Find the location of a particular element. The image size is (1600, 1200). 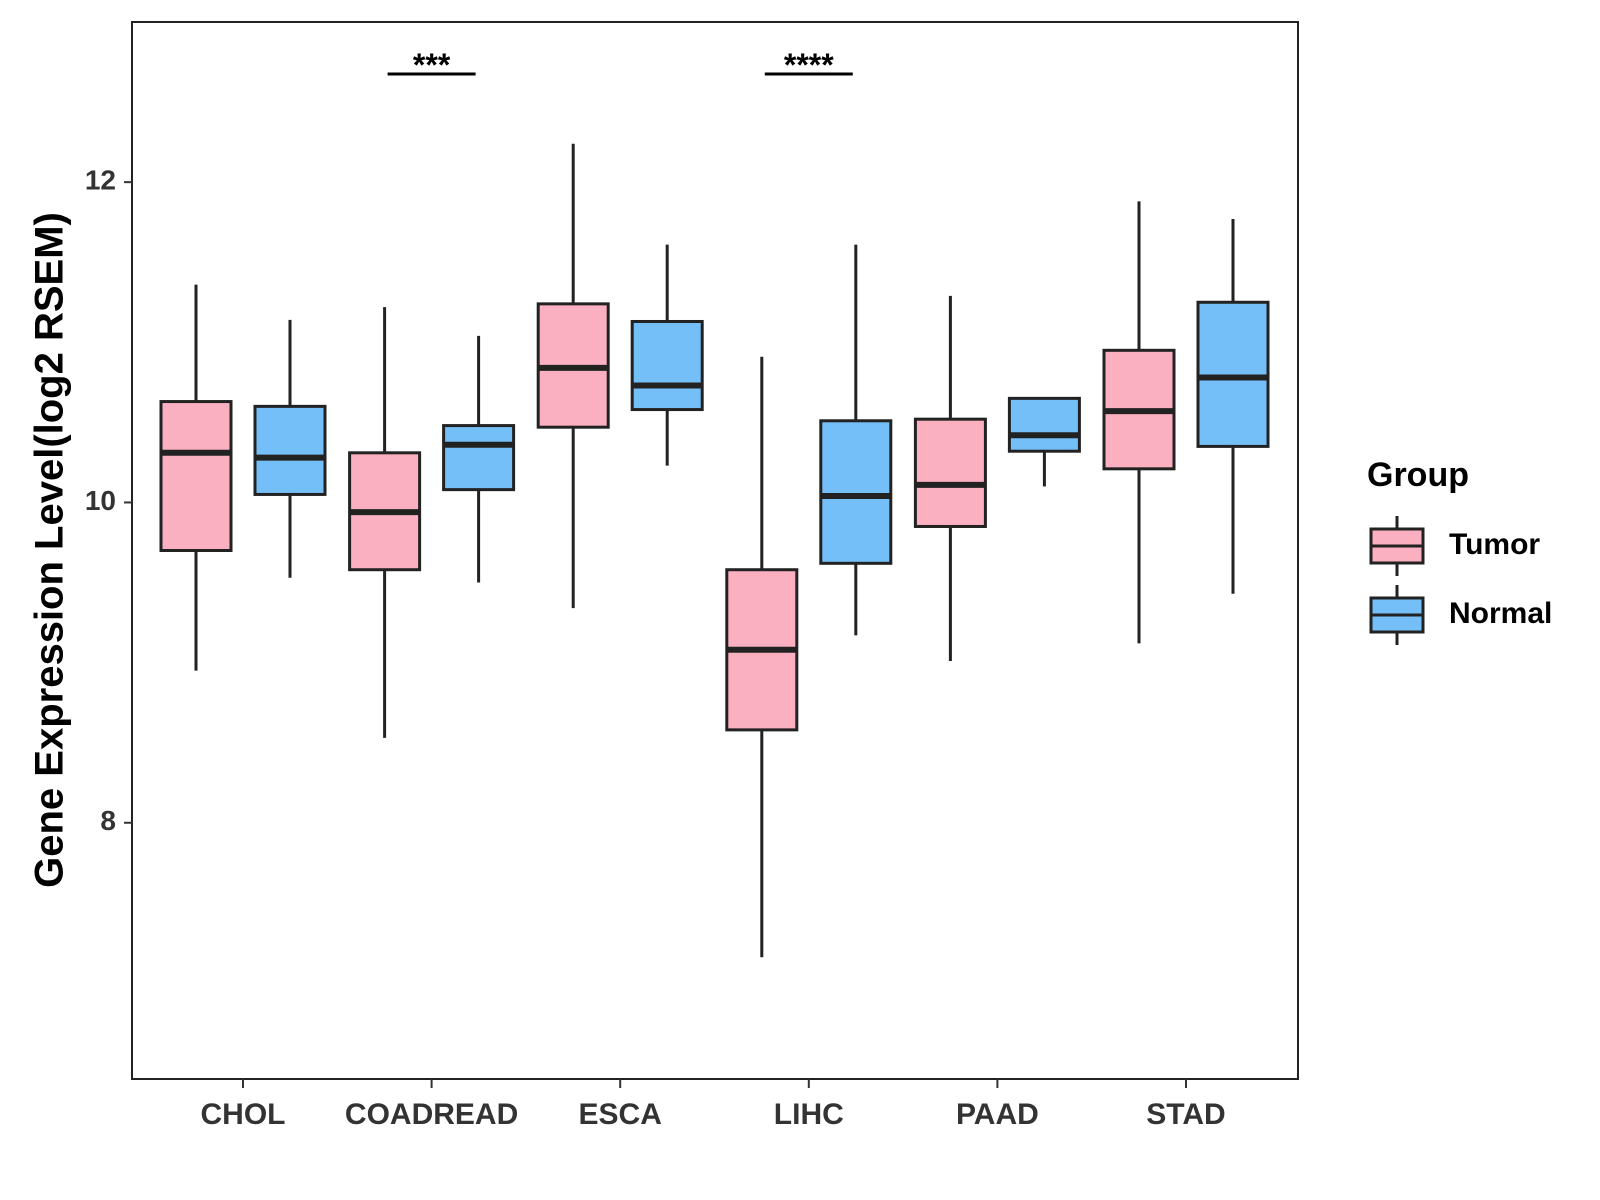

x-tick-label: COADREAD is located at coordinates (431, 1114).